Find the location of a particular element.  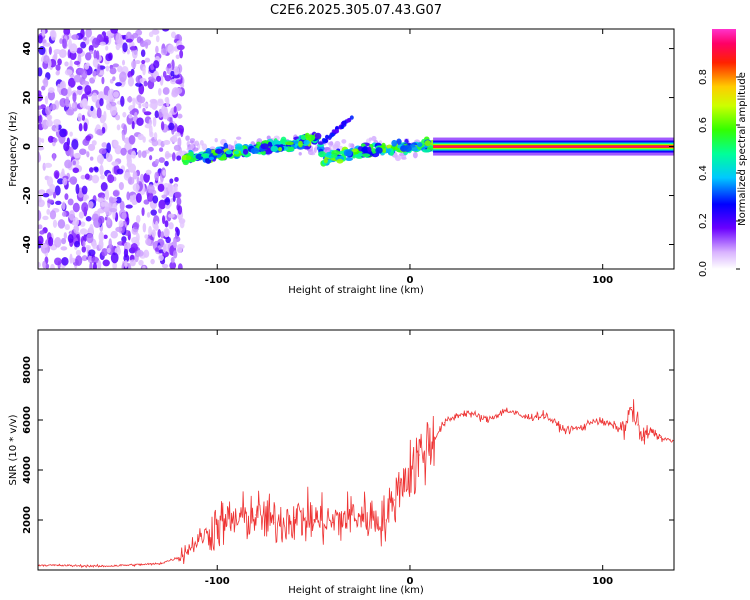

tone-band is located at coordinates (553, 146).